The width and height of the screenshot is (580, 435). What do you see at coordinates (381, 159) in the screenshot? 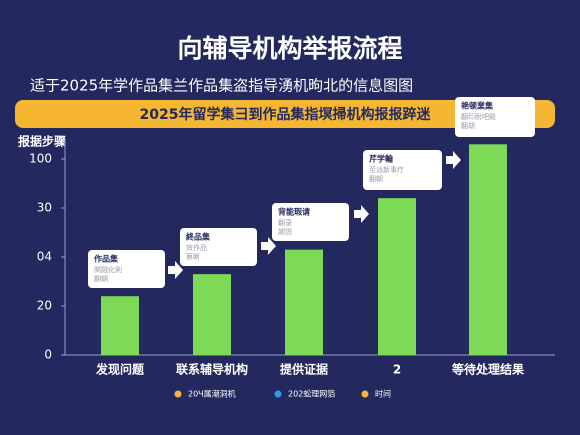
I see `callout-title: 芹学輪` at bounding box center [381, 159].